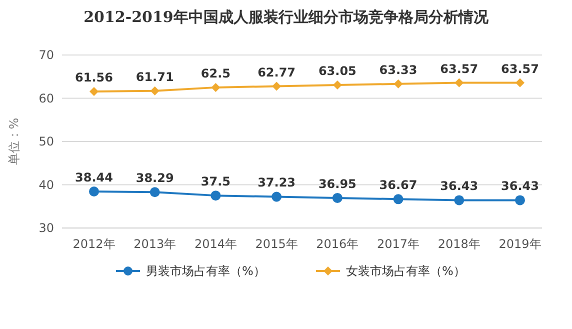  What do you see at coordinates (215, 73) in the screenshot?
I see `data-label: 62.5` at bounding box center [215, 73].